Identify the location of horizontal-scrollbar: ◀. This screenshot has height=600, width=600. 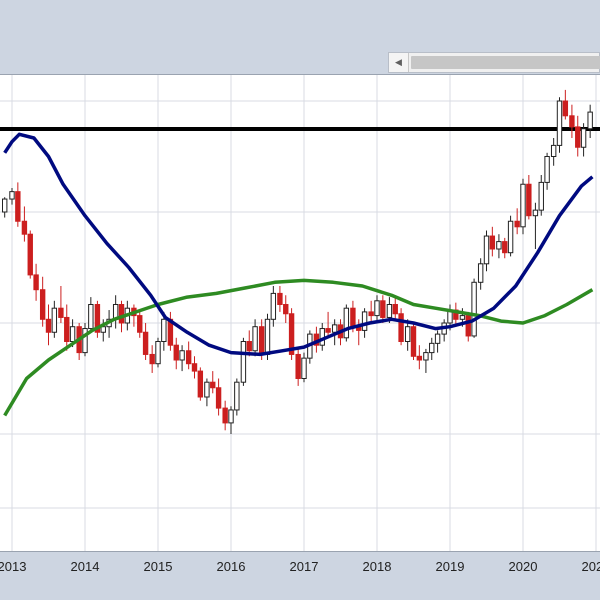
(494, 62).